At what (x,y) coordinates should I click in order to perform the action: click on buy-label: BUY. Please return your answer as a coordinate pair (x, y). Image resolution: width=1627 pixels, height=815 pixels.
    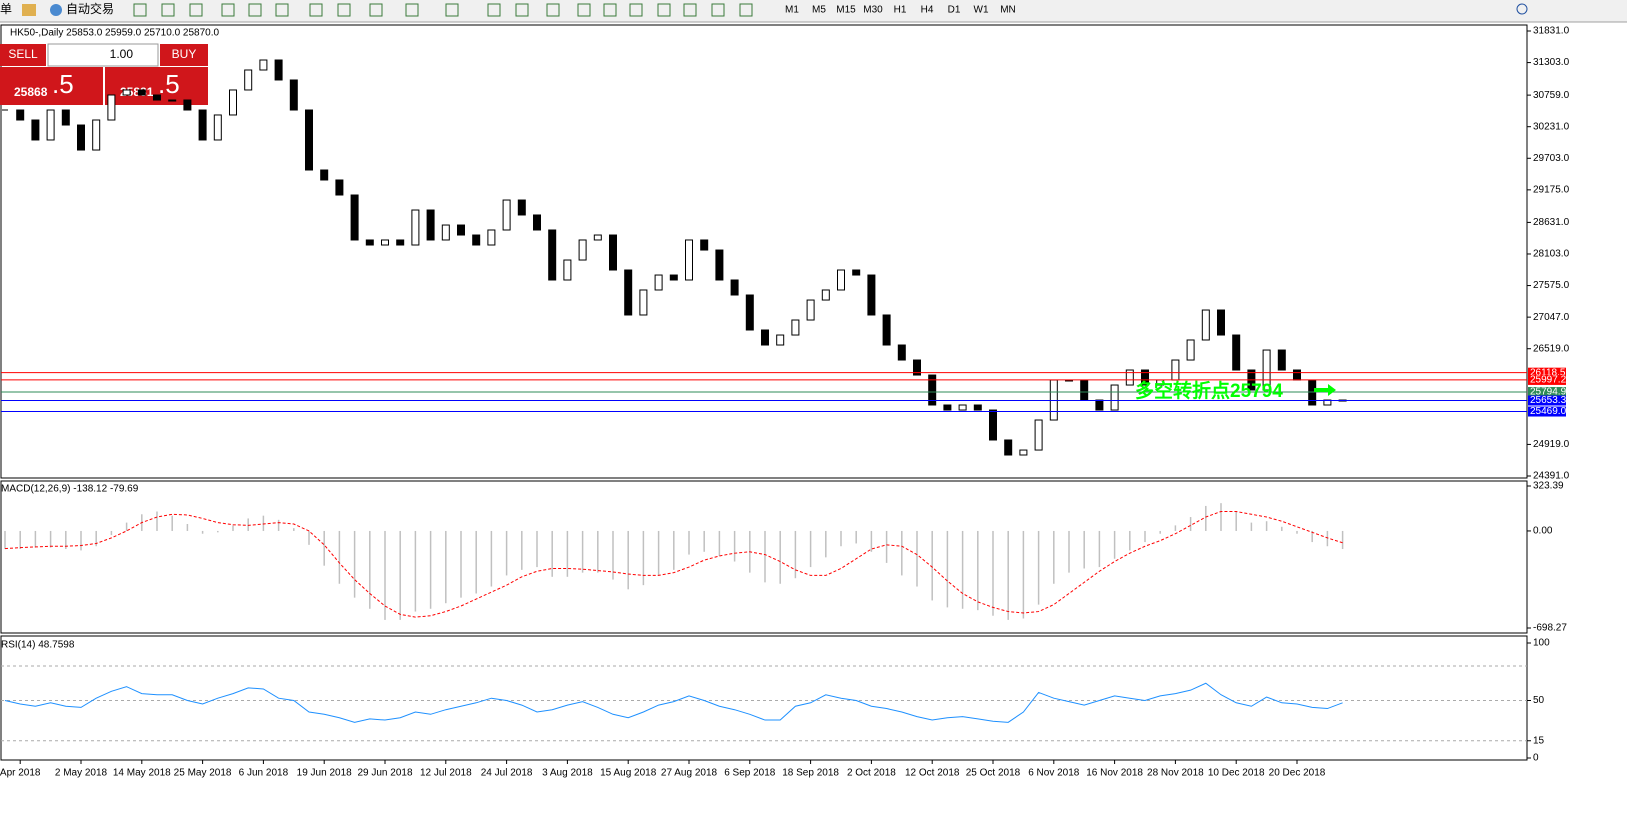
    Looking at the image, I should click on (184, 54).